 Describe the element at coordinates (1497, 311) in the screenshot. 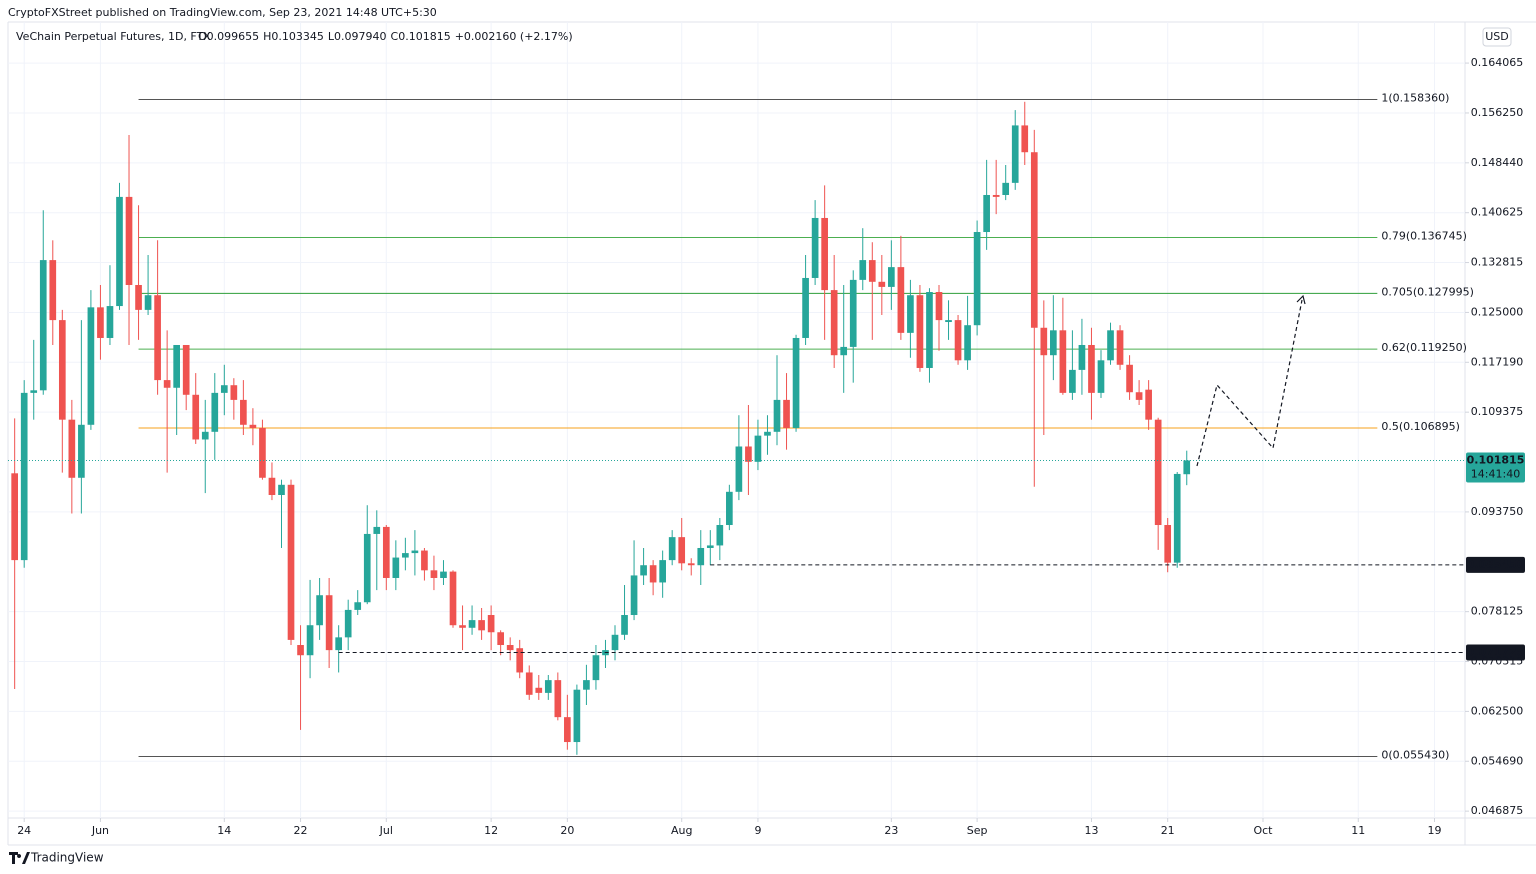

I see `y-tick-label: 0.125000` at that location.